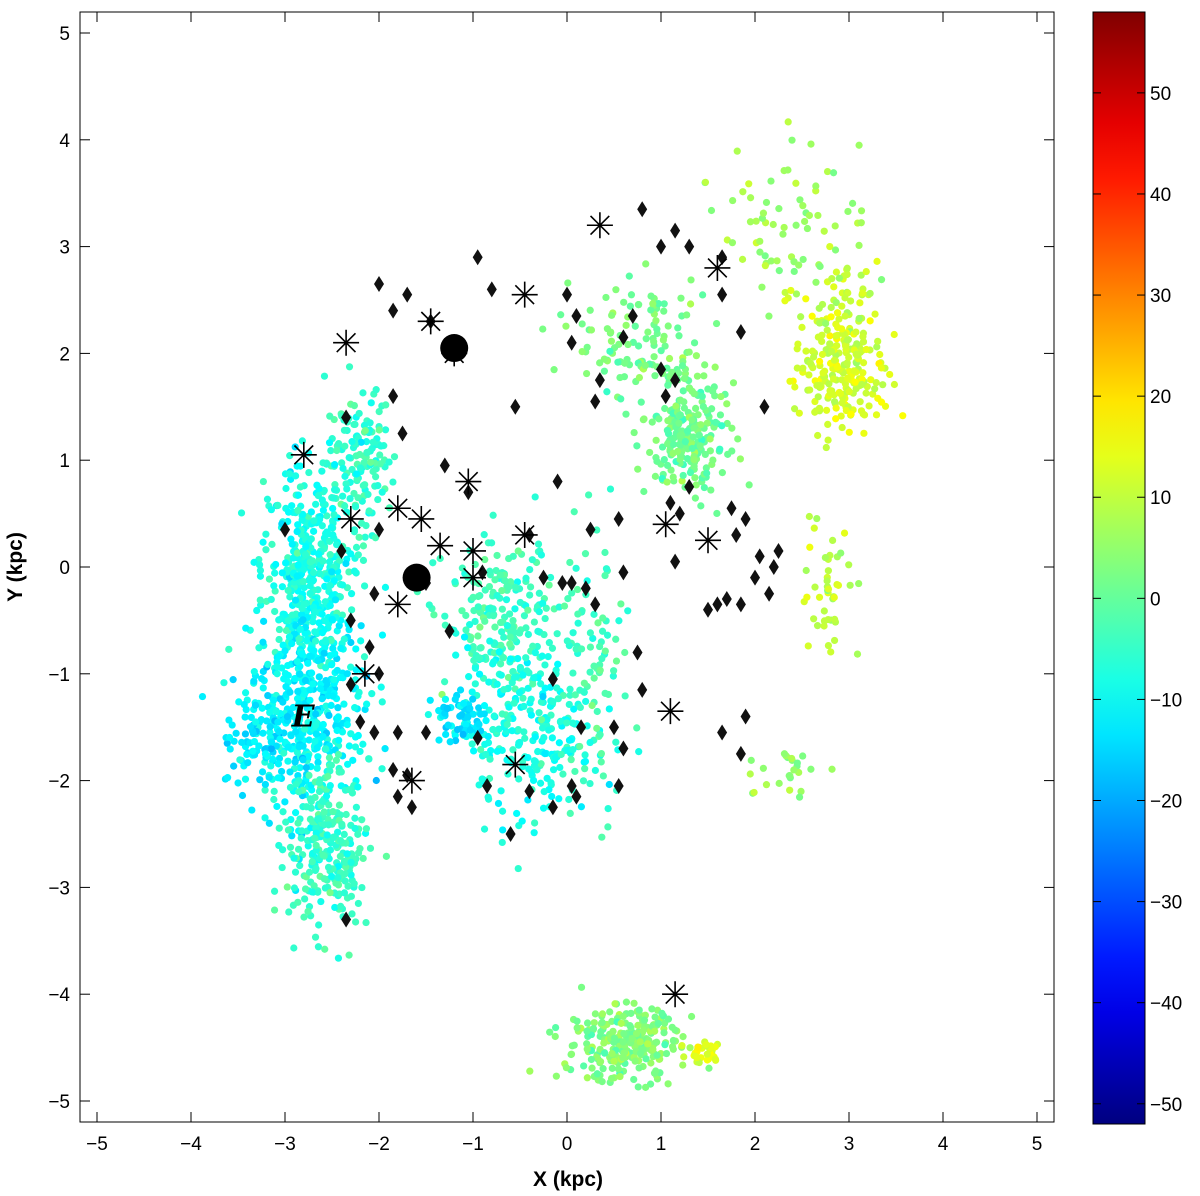 This screenshot has height=1196, width=1200. I want to click on x-tick-label: −2, so click(379, 1144).